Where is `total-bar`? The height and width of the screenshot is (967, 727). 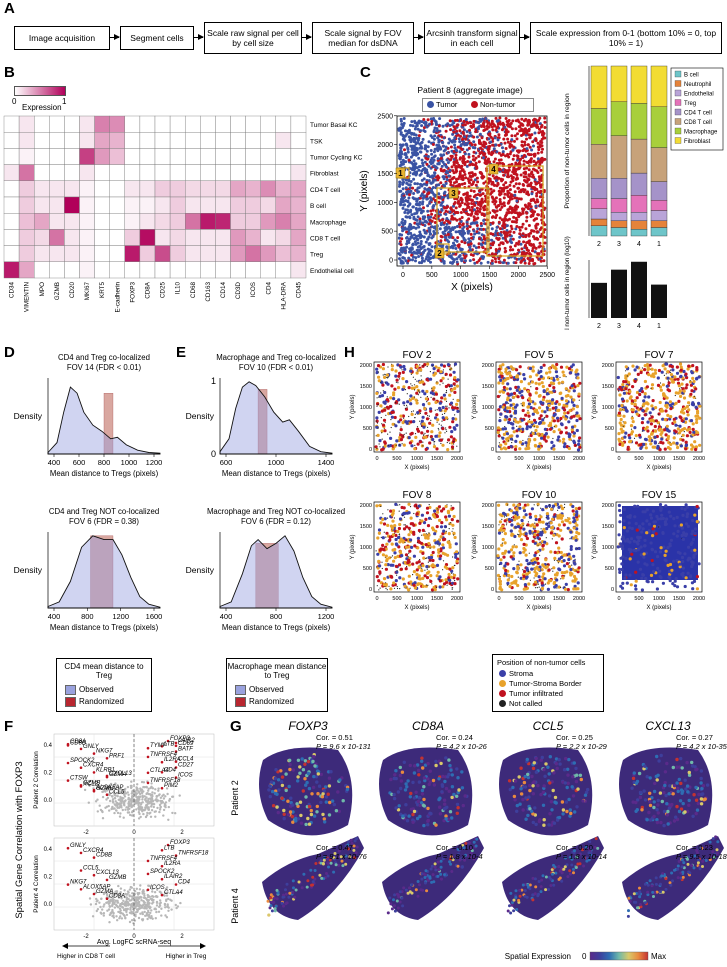 total-bar is located at coordinates (599, 300).